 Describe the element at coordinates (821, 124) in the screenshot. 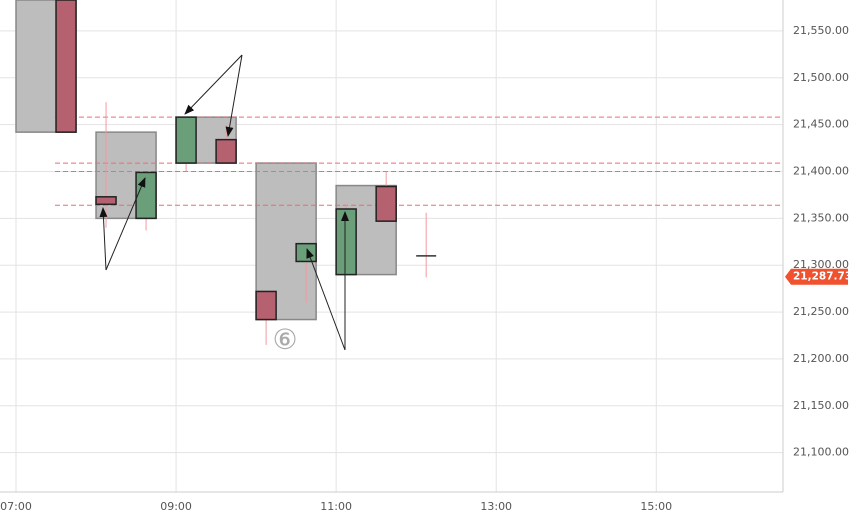

I see `y-tick-label: 21,450.00` at that location.